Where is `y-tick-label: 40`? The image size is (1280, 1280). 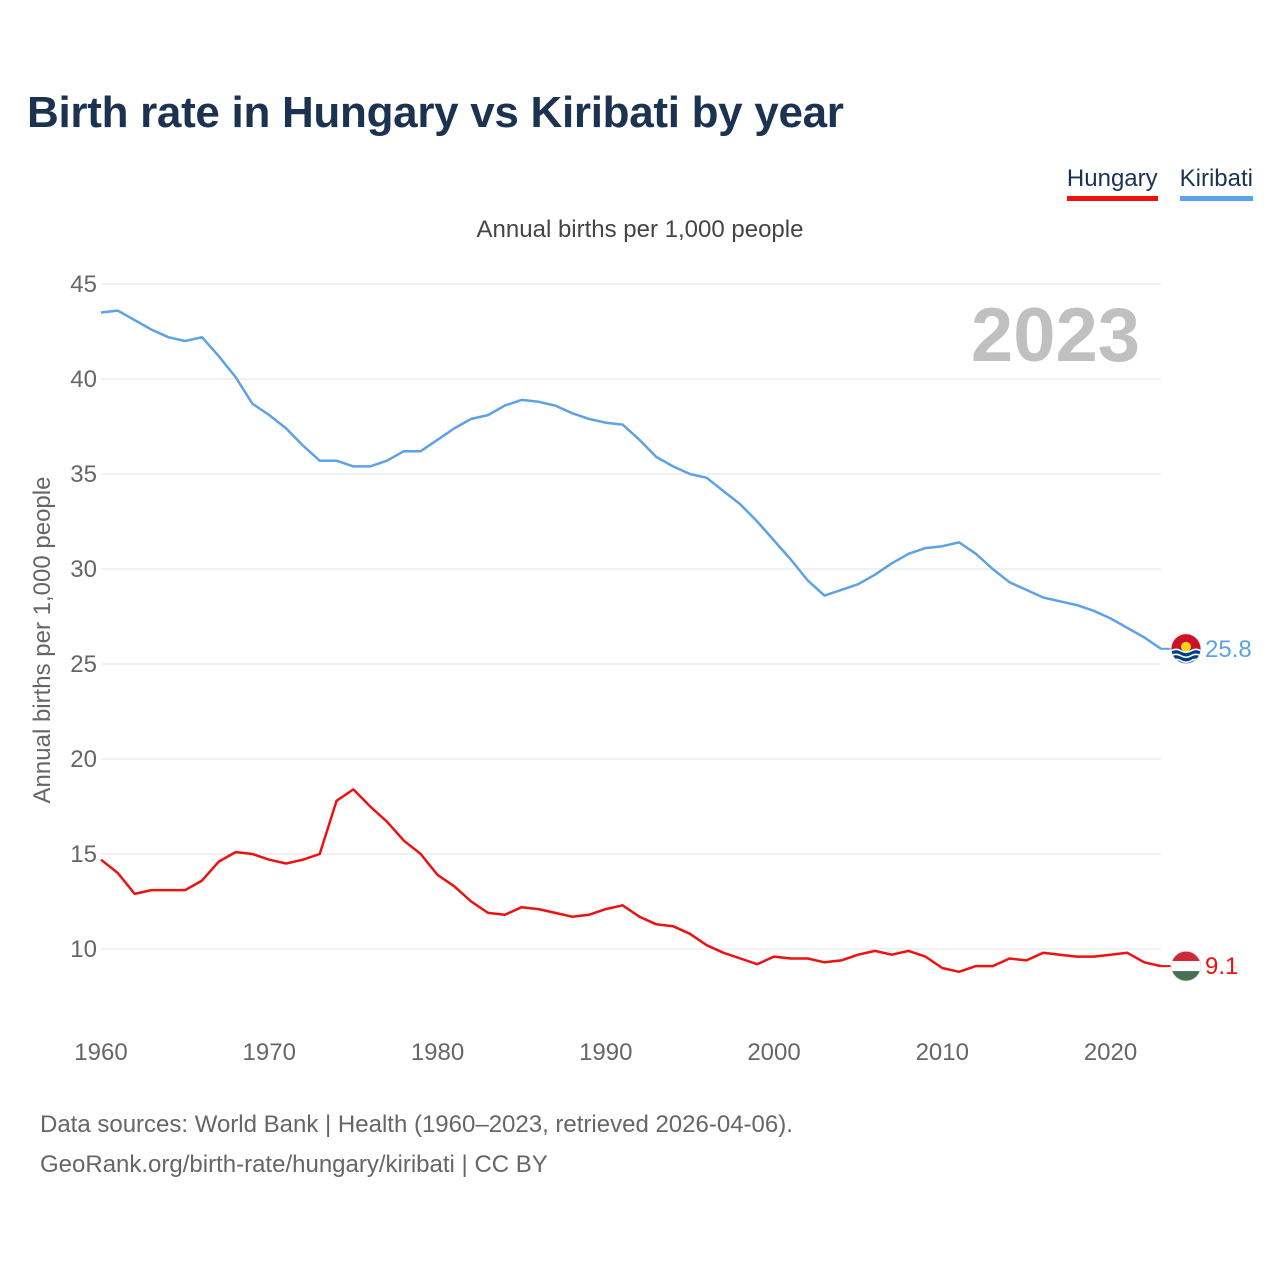
y-tick-label: 40 is located at coordinates (83, 379).